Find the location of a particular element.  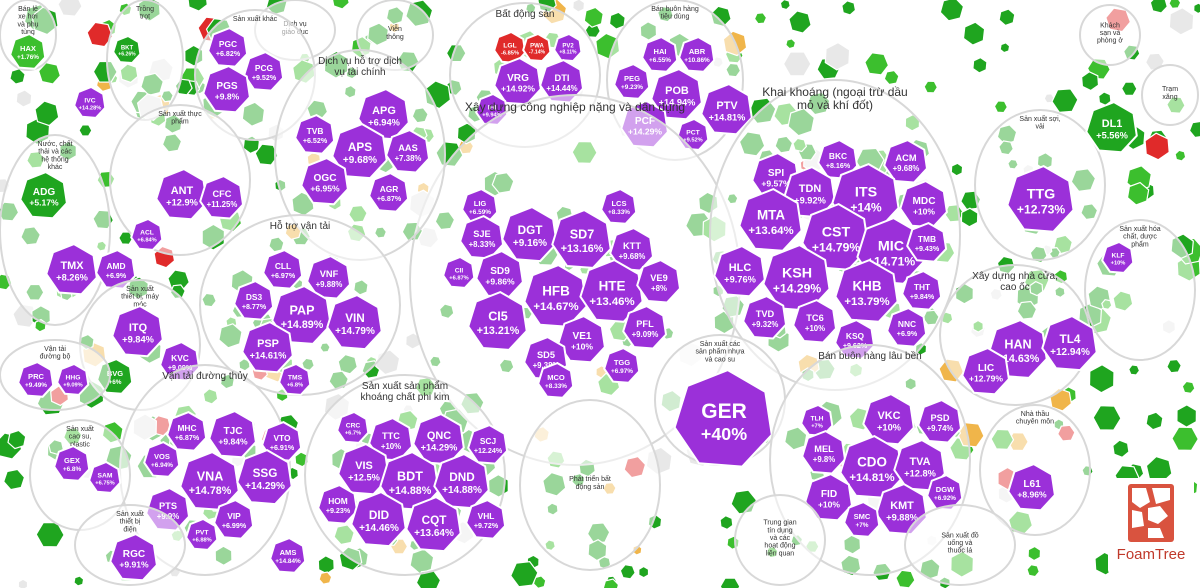

stock-cell-smc: SMC+7% is located at coordinates (862, 519).